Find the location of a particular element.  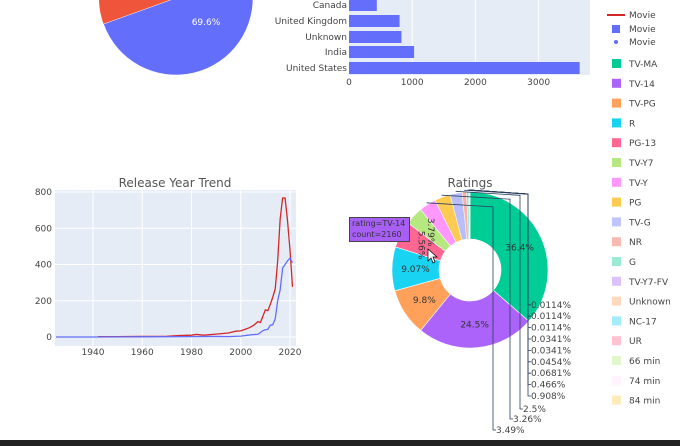

donut-slice-label: 3.79% is located at coordinates (430, 232).